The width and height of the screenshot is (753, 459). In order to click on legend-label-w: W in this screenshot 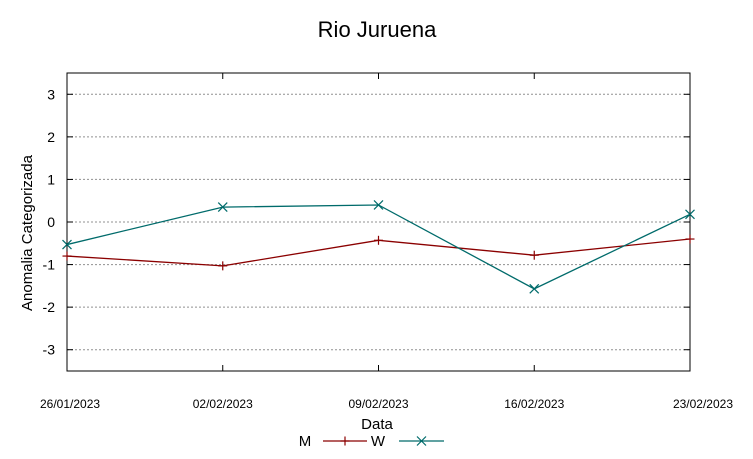, I will do `click(378, 441)`.